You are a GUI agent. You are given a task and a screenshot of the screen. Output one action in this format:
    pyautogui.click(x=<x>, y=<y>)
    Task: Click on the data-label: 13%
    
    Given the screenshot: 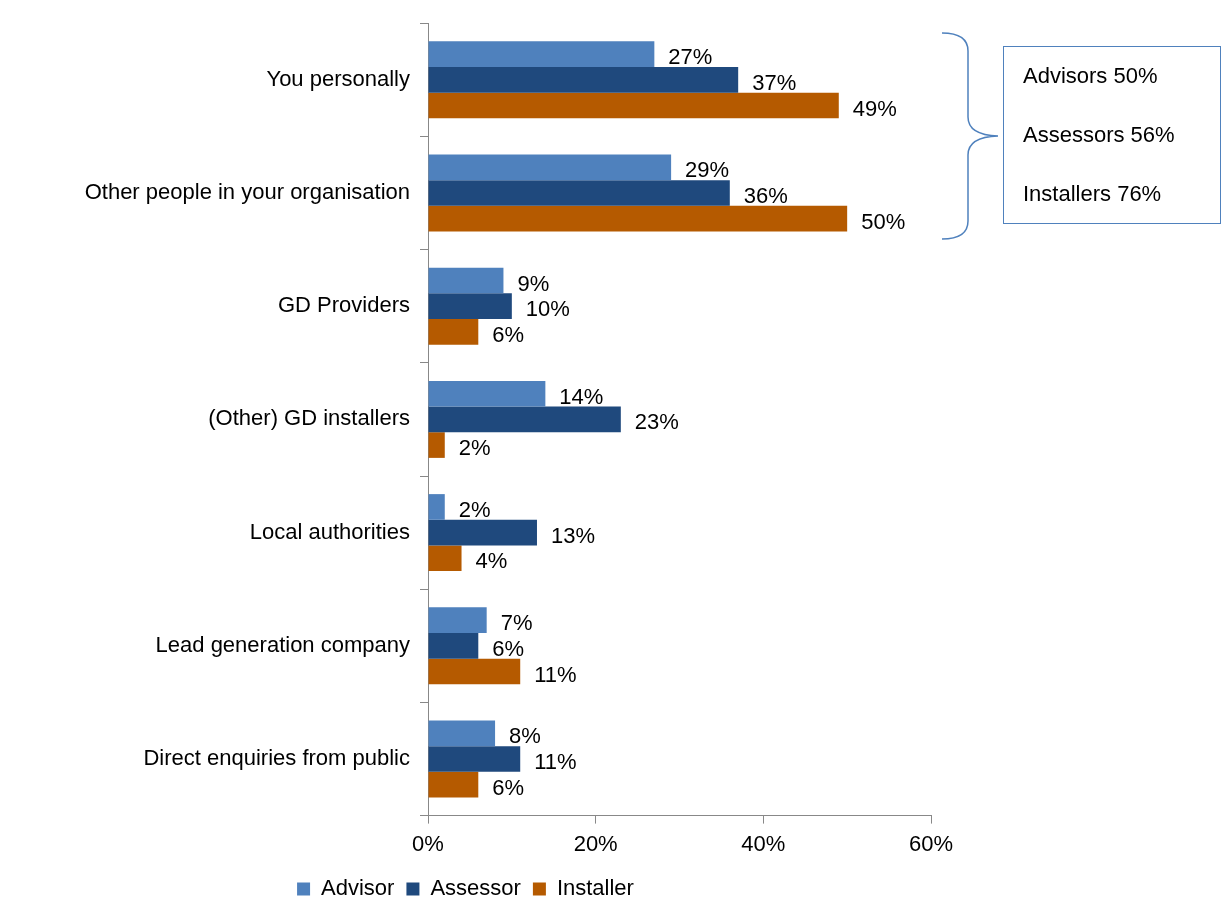 What is the action you would take?
    pyautogui.click(x=573, y=535)
    